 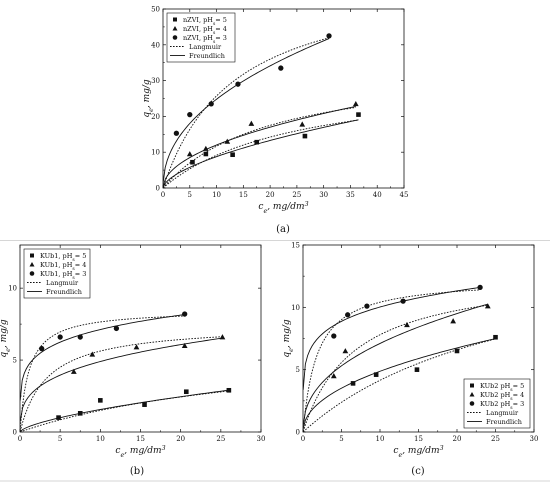 What do you see at coordinates (288, 338) in the screenshot?
I see `y-axis-label: qe, mg/g` at bounding box center [288, 338].